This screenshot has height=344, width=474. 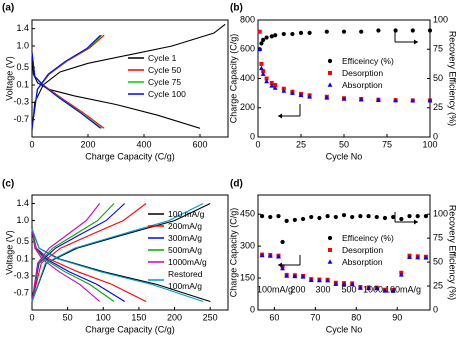 What do you see at coordinates (397, 317) in the screenshot?
I see `x-tick-label: 90` at bounding box center [397, 317].